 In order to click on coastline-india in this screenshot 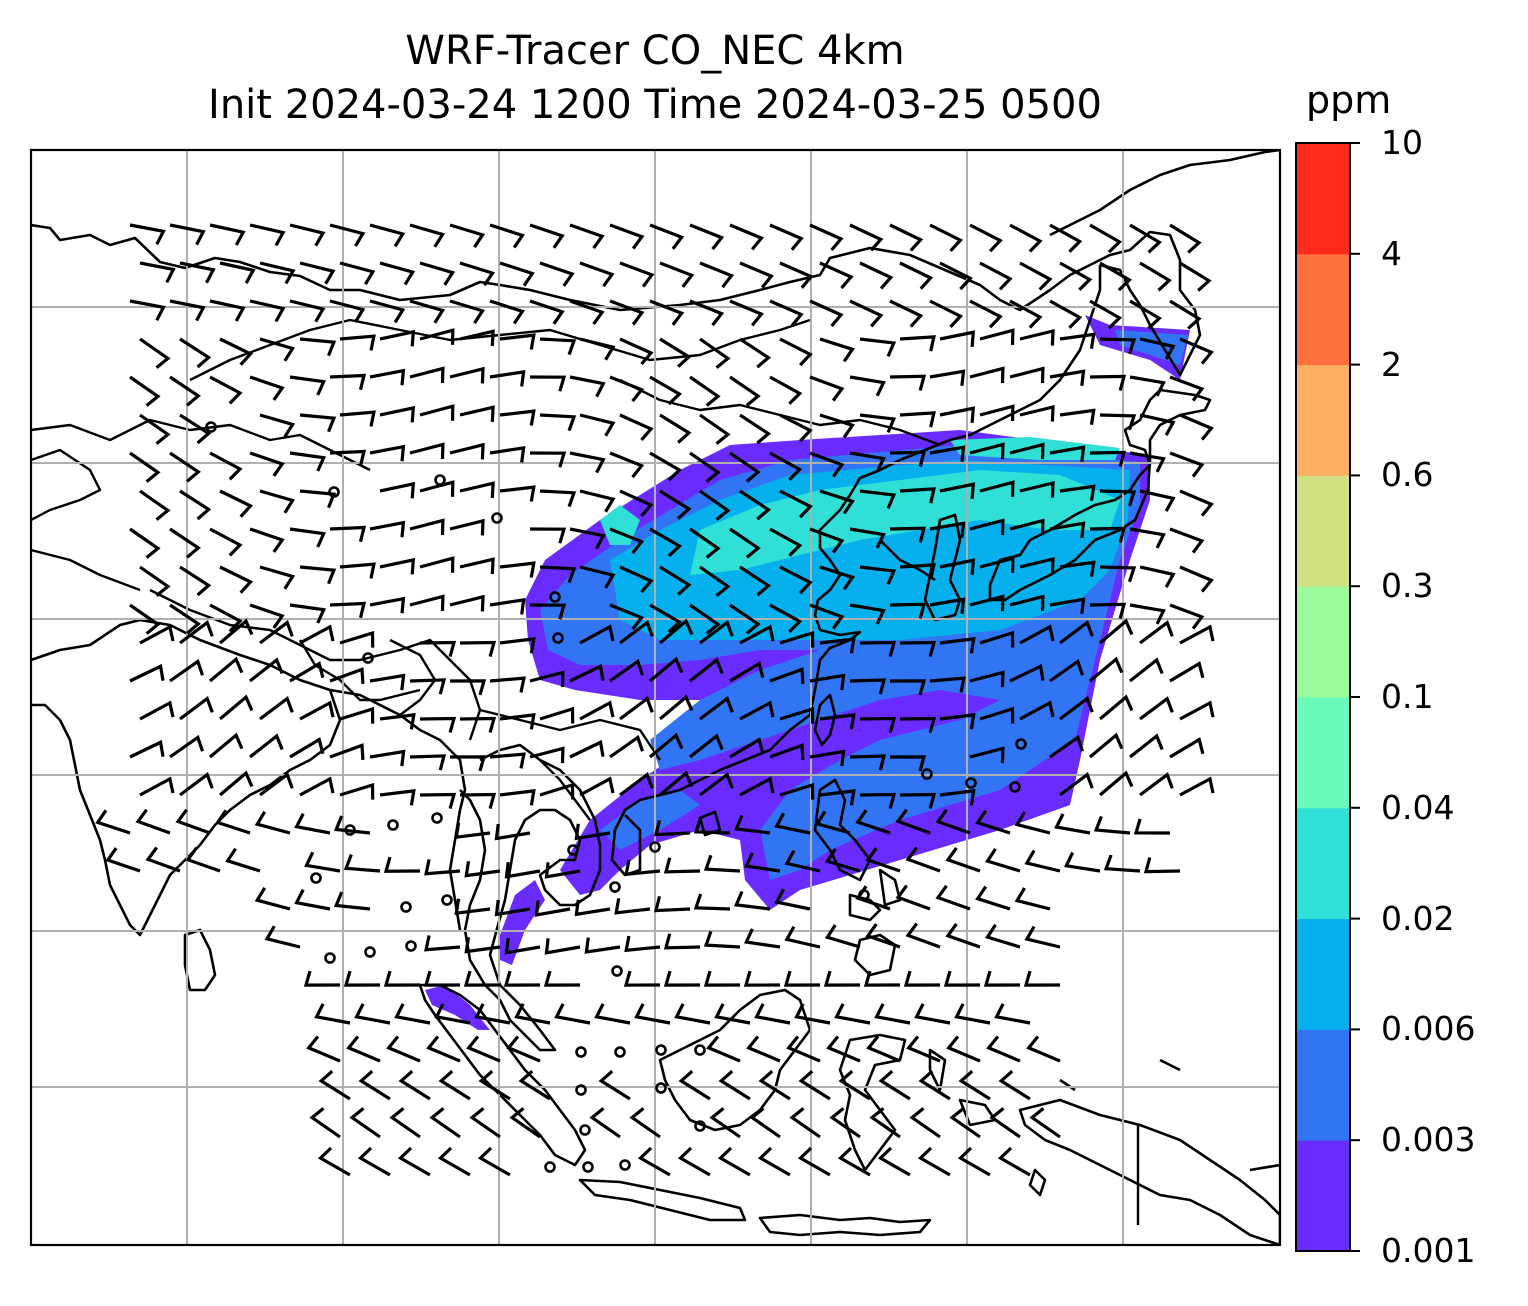, I will do `click(186, 777)`.